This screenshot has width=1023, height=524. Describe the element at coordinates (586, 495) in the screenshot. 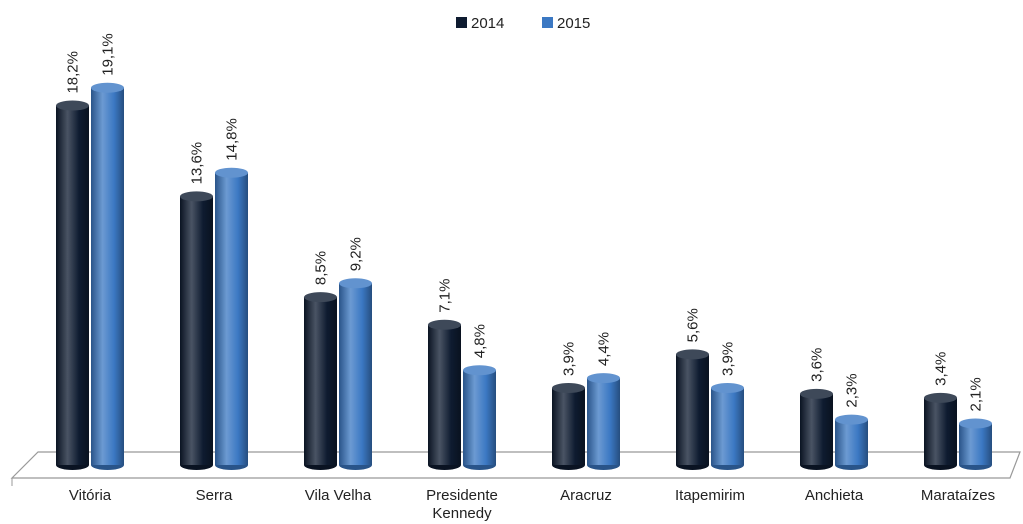

I see `x-tick-label: Aracruz` at that location.